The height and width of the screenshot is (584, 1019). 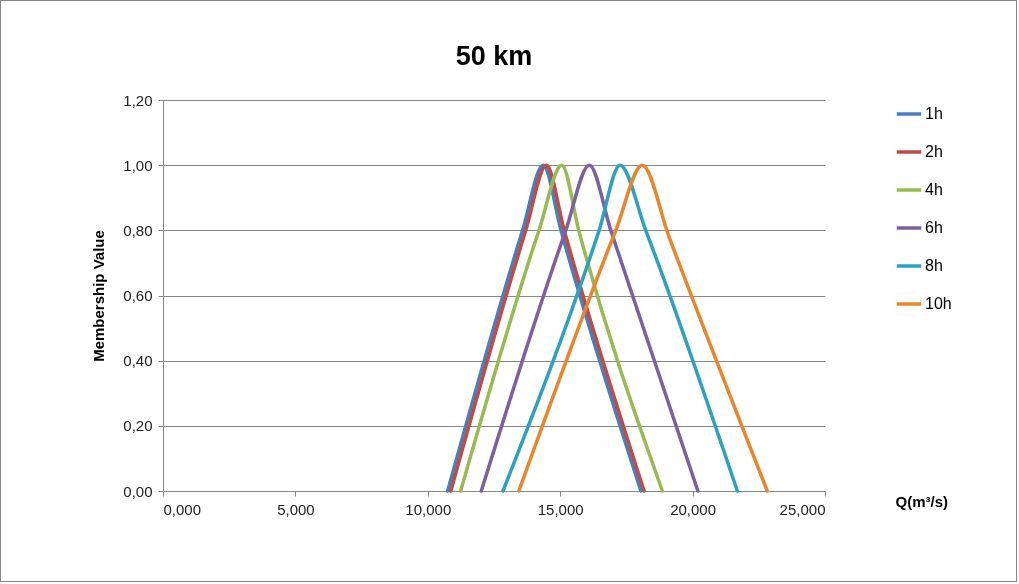 What do you see at coordinates (138, 491) in the screenshot?
I see `y-tick-label: 0,00` at bounding box center [138, 491].